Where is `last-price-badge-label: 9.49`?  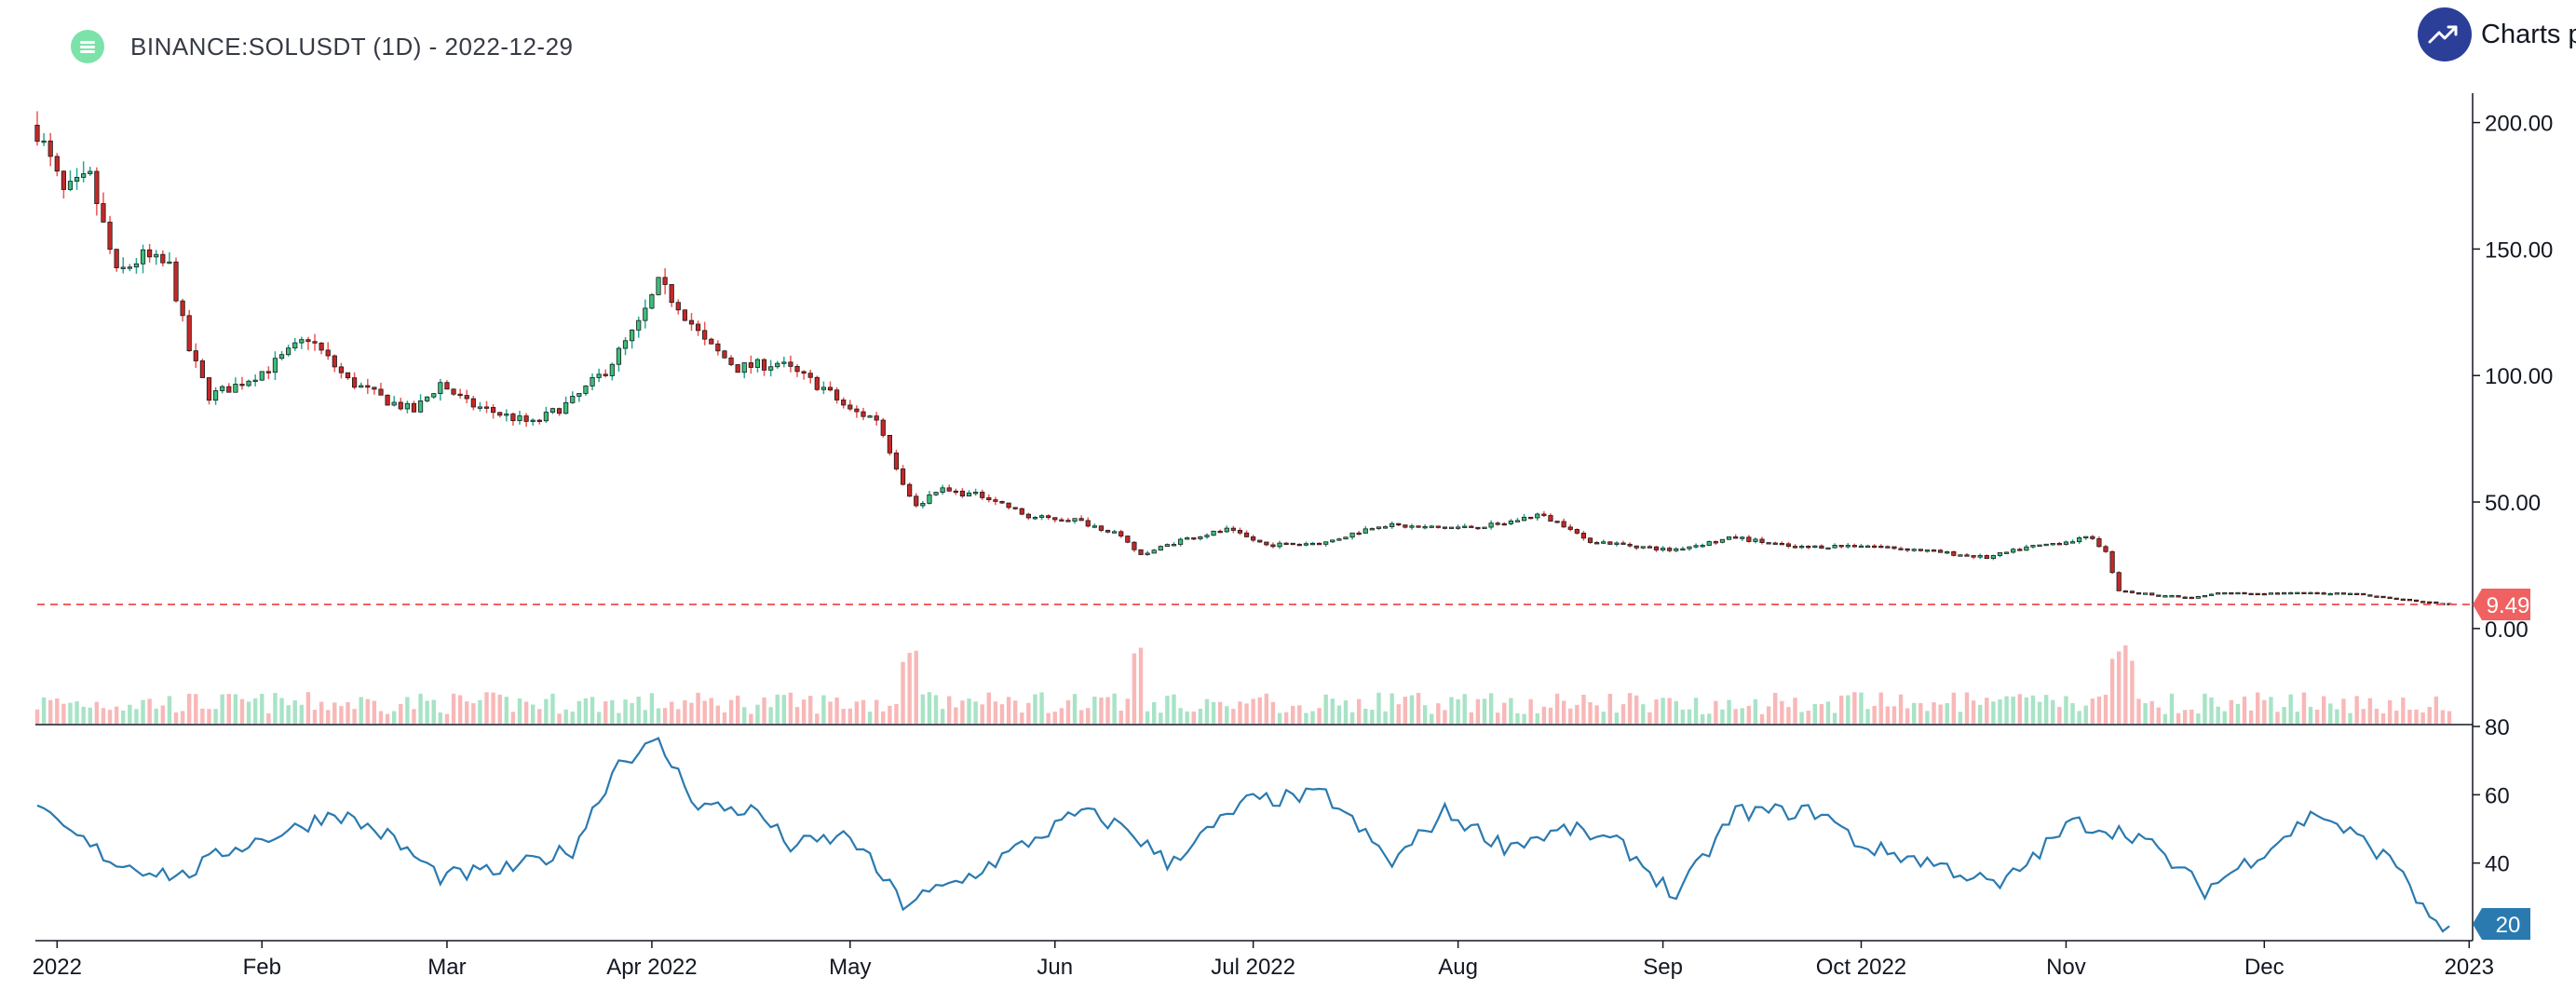 last-price-badge-label: 9.49 is located at coordinates (2508, 605).